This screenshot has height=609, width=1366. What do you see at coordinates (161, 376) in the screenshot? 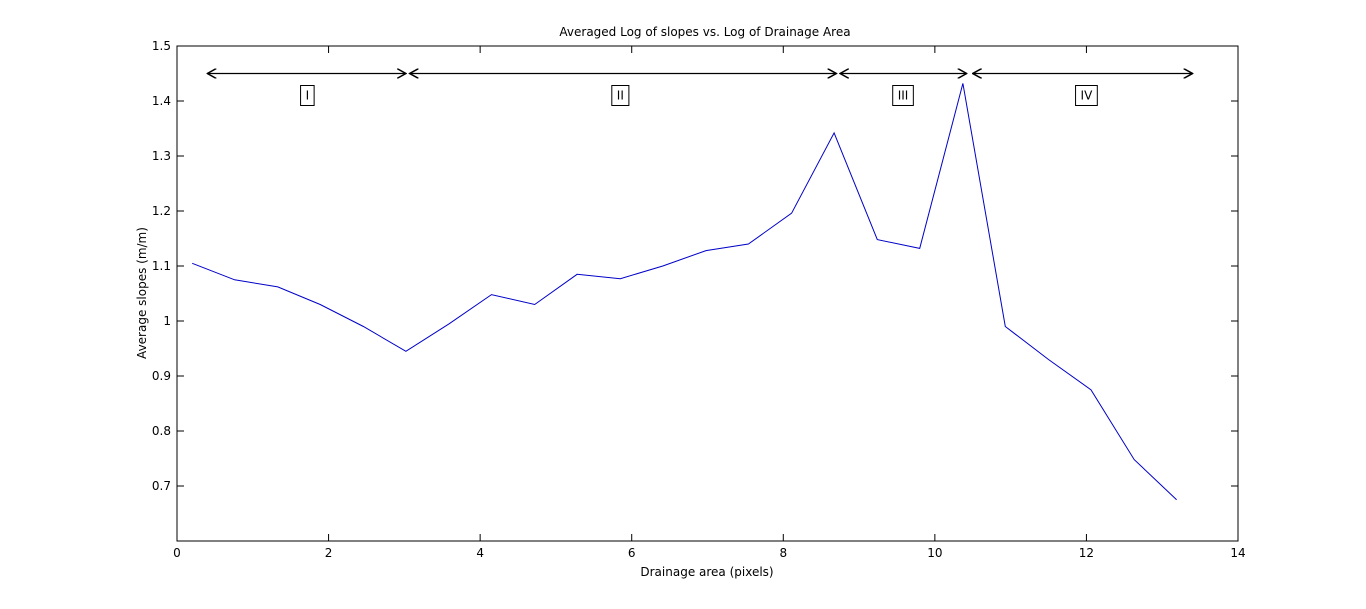
I see `y-tick-label: 0.9` at bounding box center [161, 376].